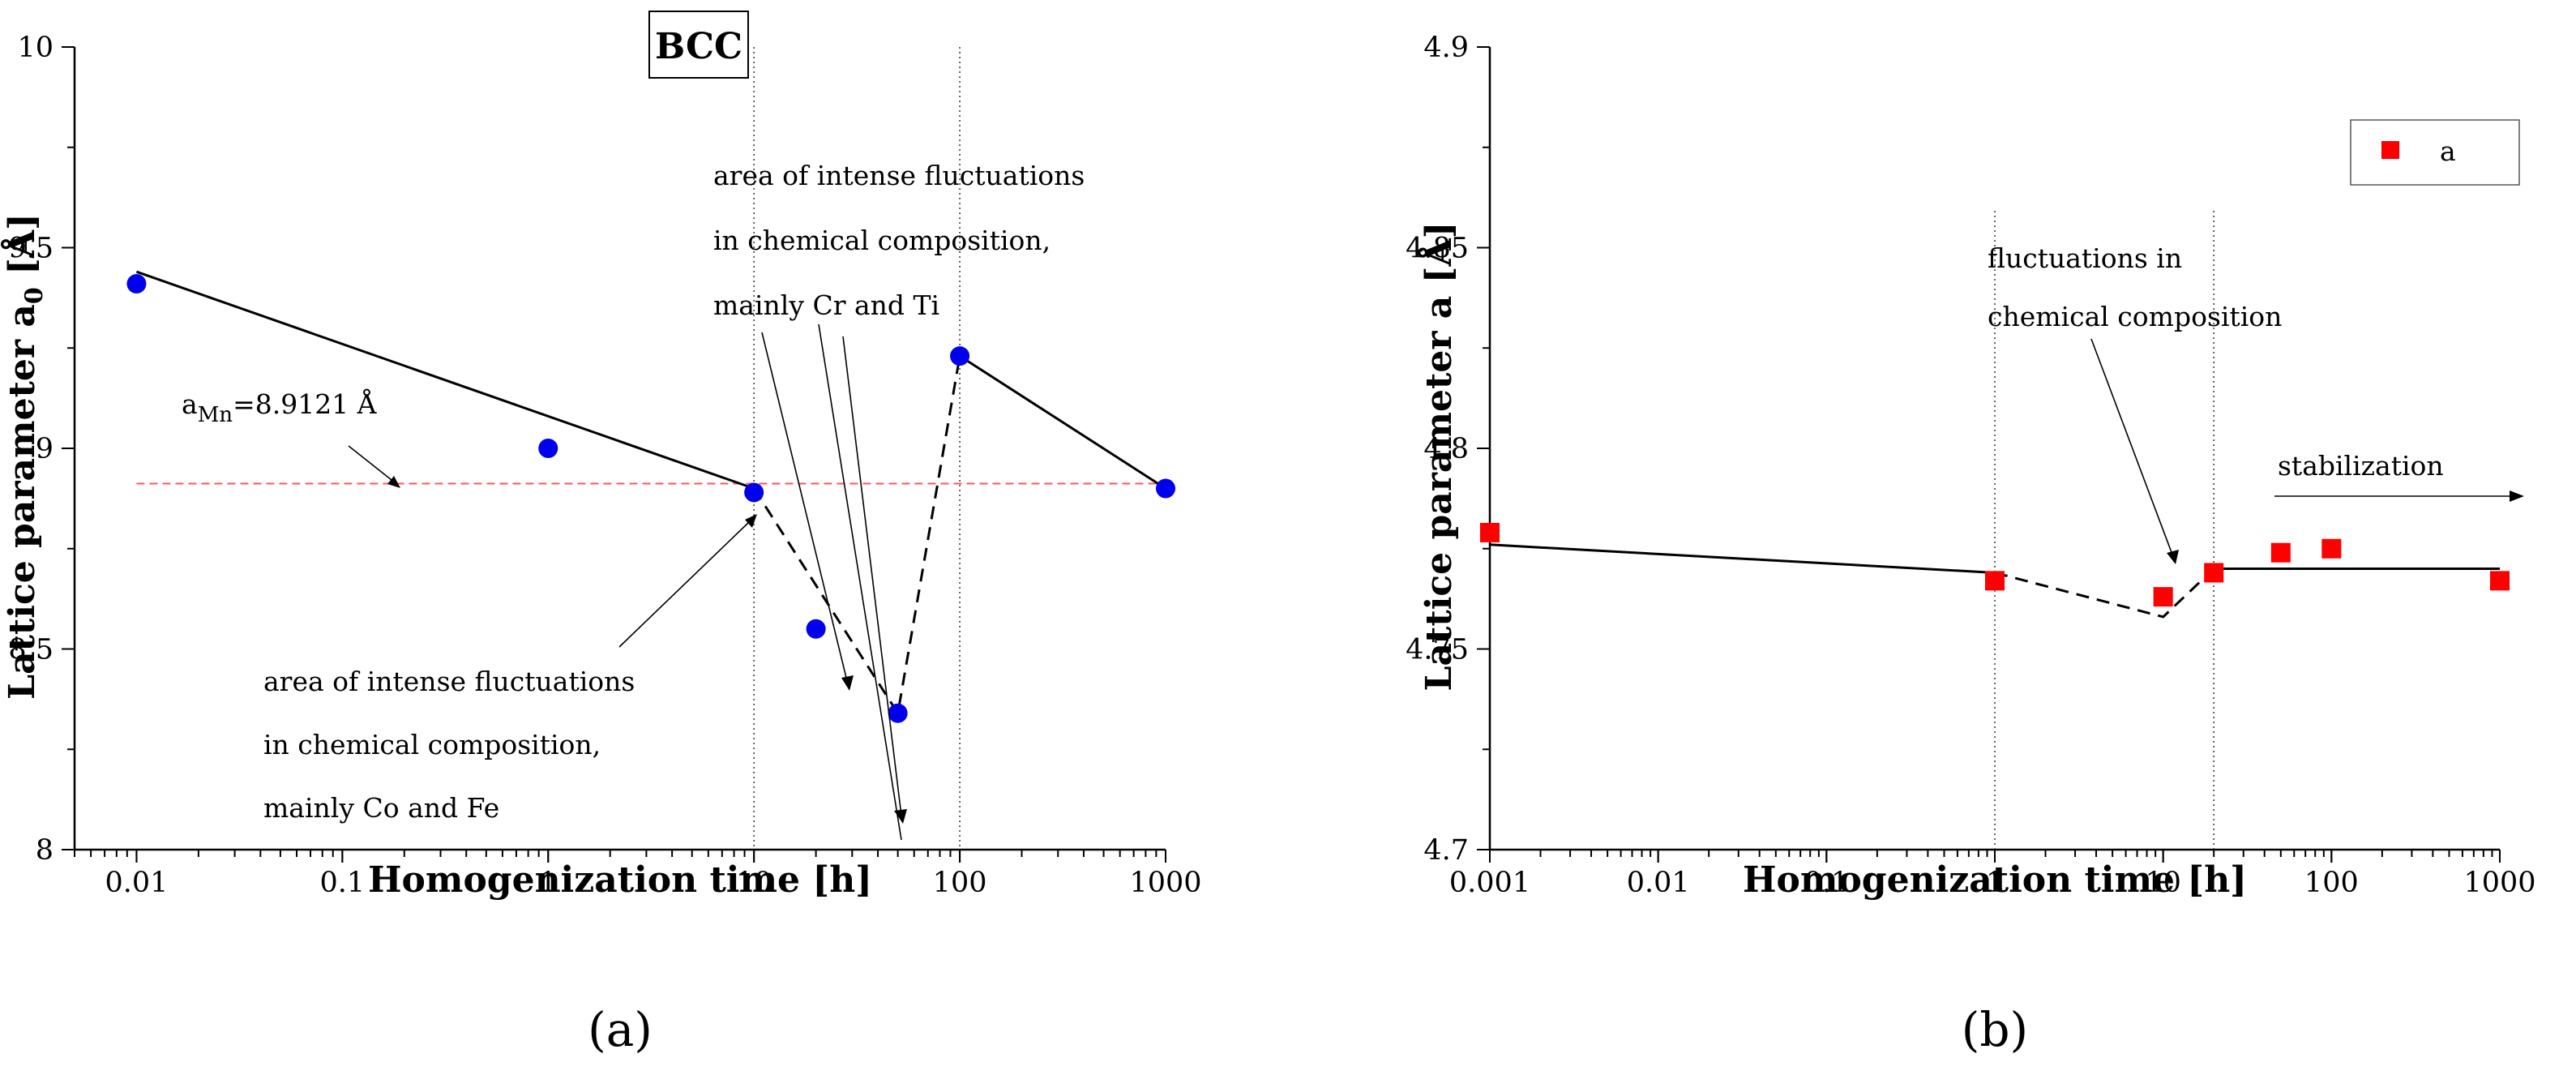 Image resolution: width=2576 pixels, height=1088 pixels. I want to click on y-axis-title-unit: [Å], so click(21, 250).